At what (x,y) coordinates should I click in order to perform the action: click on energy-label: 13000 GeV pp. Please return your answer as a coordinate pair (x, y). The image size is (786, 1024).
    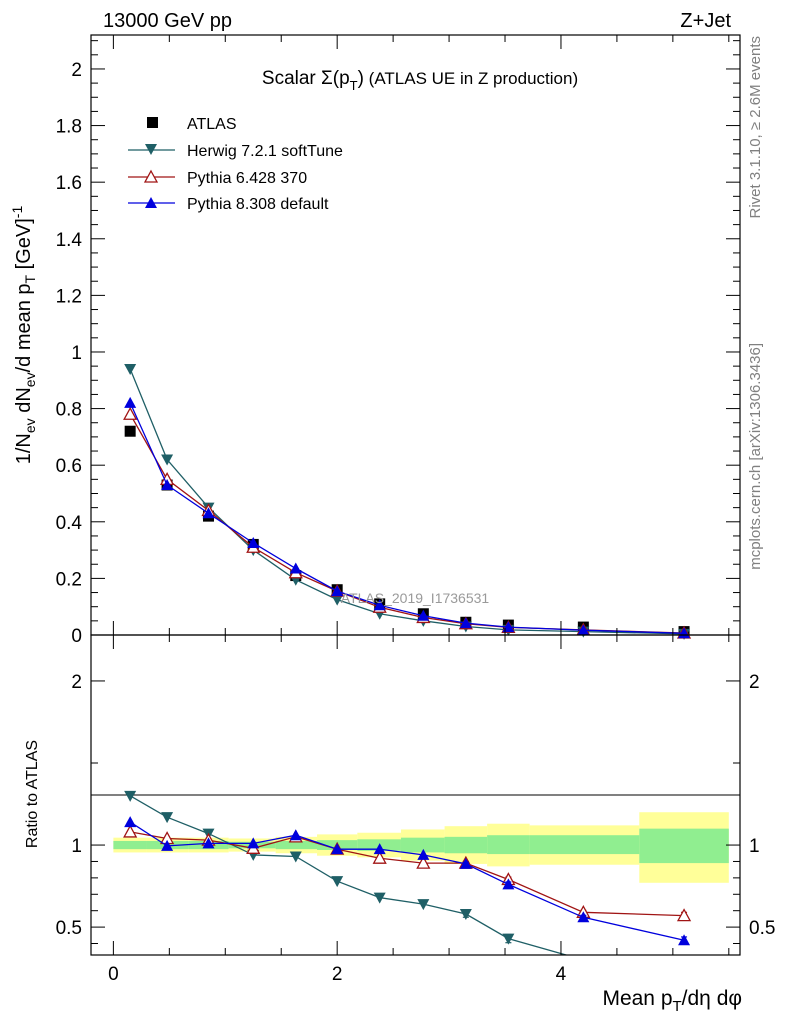
    Looking at the image, I should click on (167, 21).